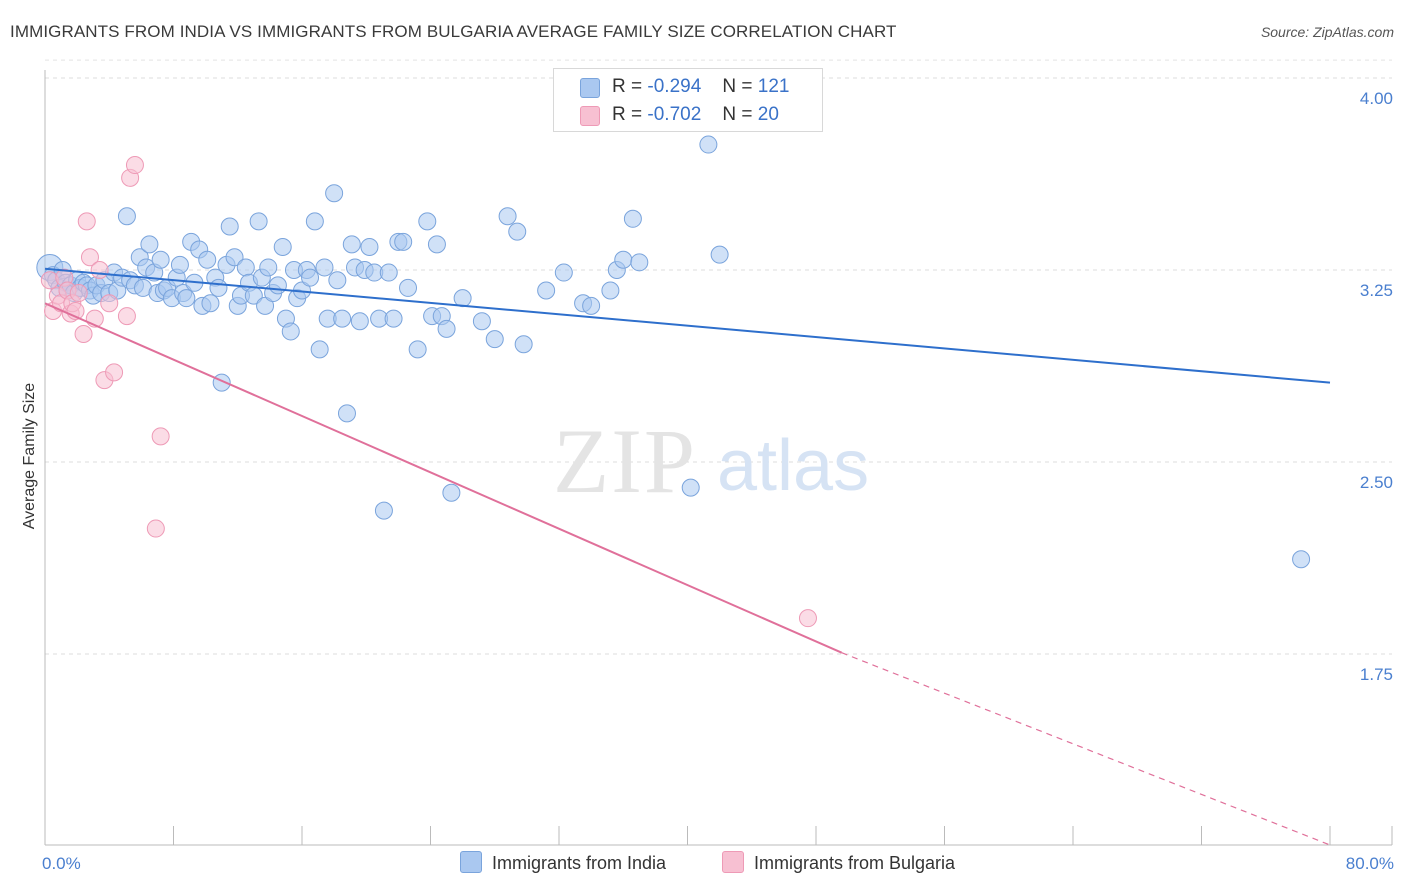 This screenshot has width=1406, height=892. Describe the element at coordinates (1376, 290) in the screenshot. I see `y-tick-label: 3.25` at that location.